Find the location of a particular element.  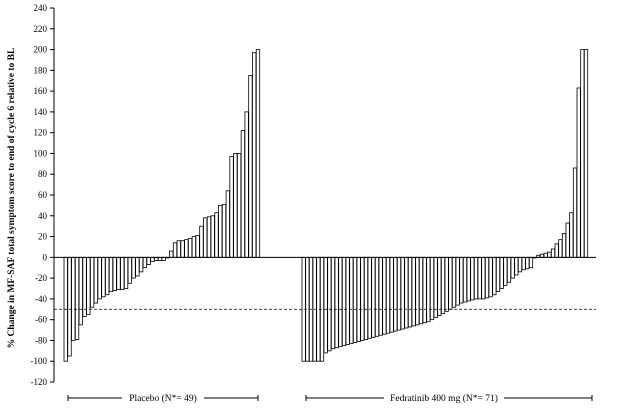

placebo-group-label: Placebo (N*= 49) is located at coordinates (163, 398).